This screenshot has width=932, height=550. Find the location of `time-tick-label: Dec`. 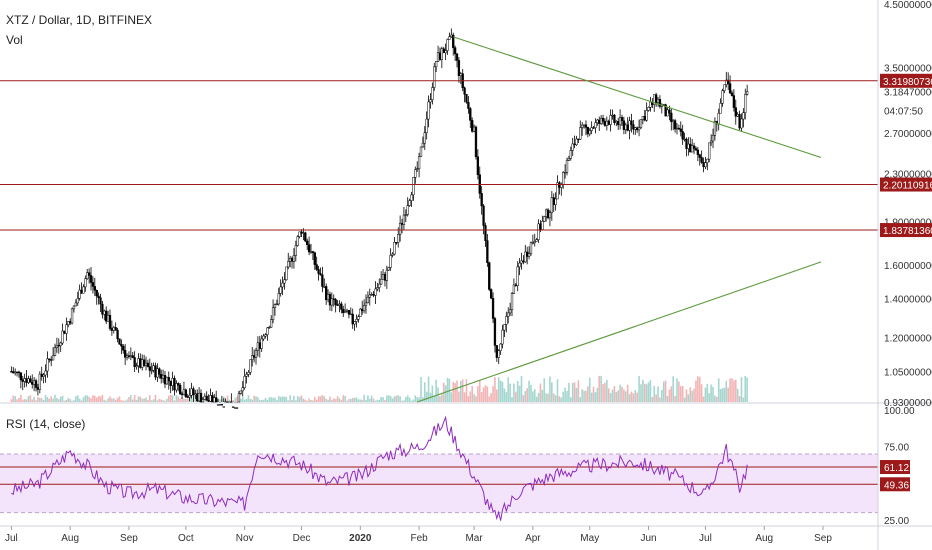

time-tick-label: Dec is located at coordinates (302, 538).